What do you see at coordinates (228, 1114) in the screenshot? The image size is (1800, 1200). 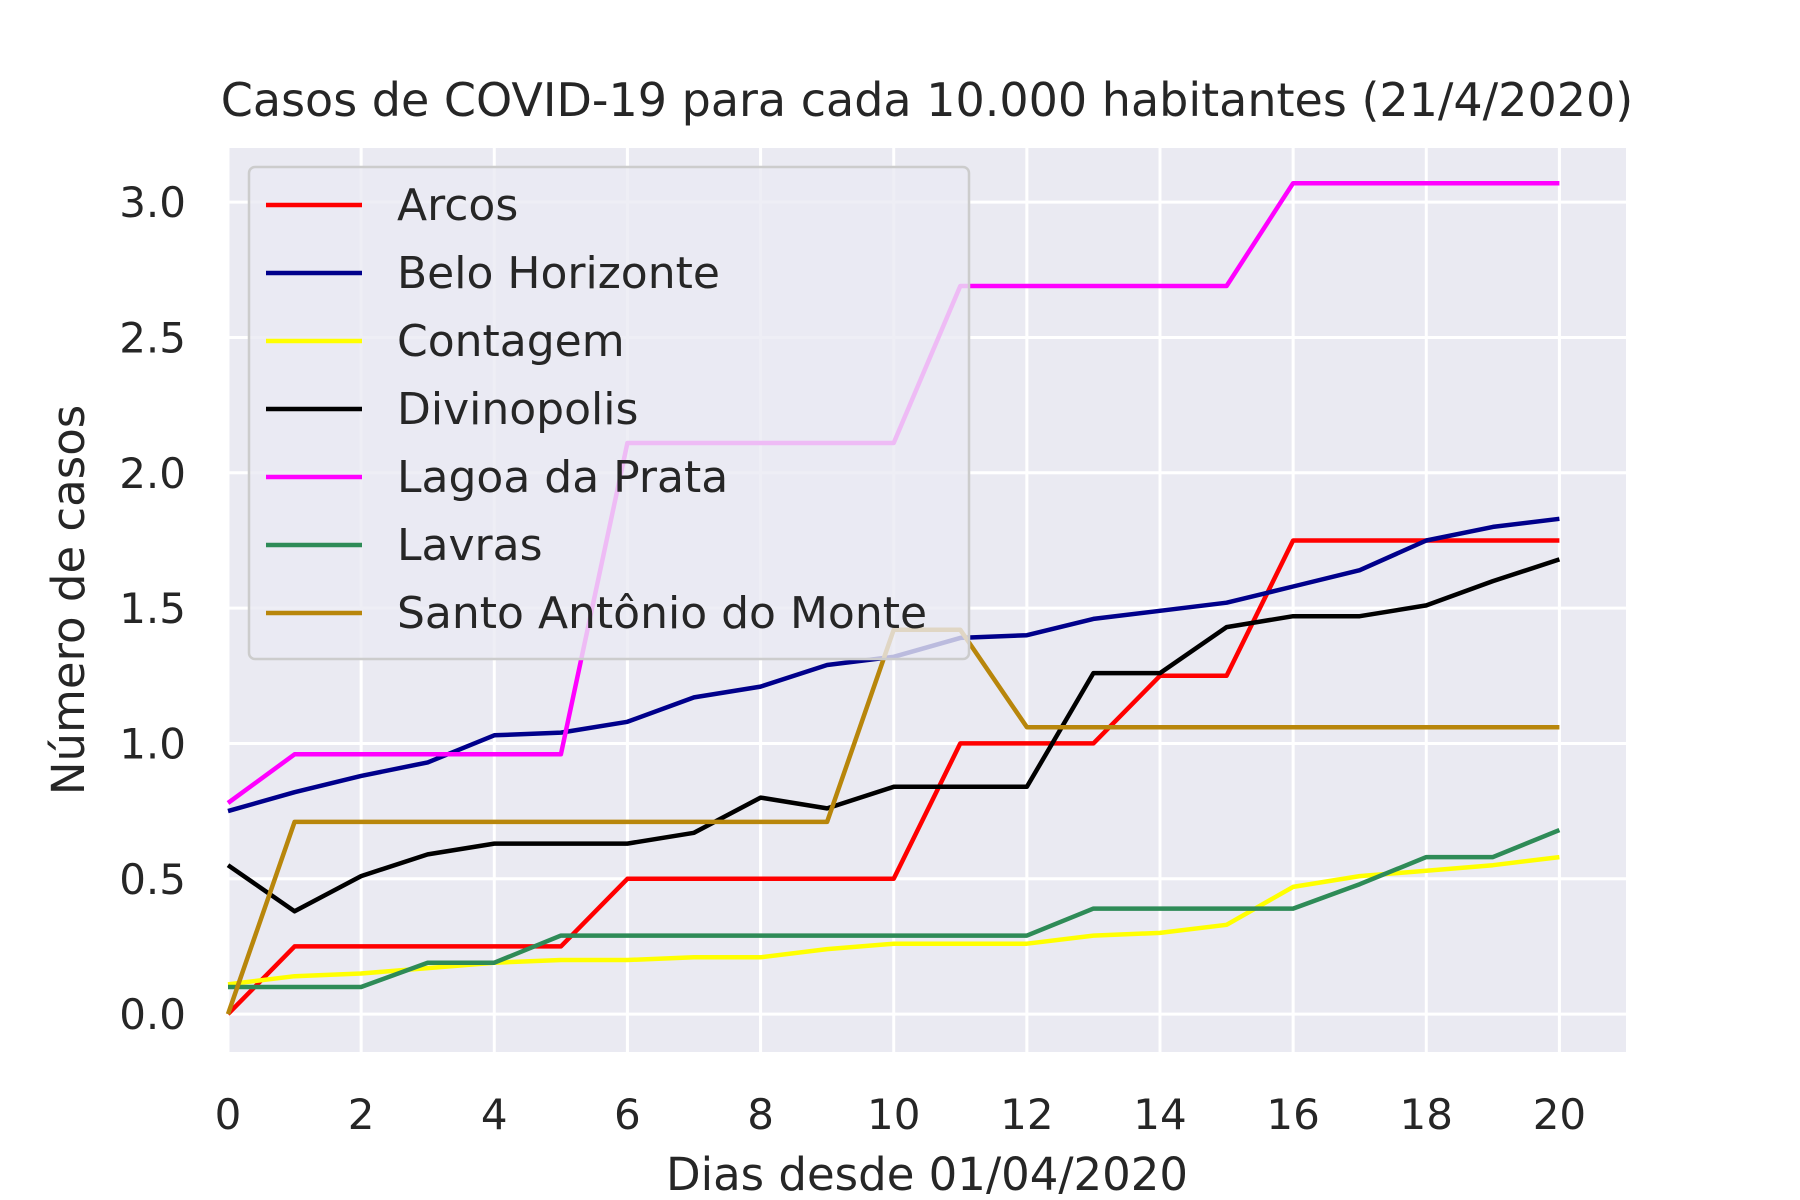 I see `x-tick-label: 0` at bounding box center [228, 1114].